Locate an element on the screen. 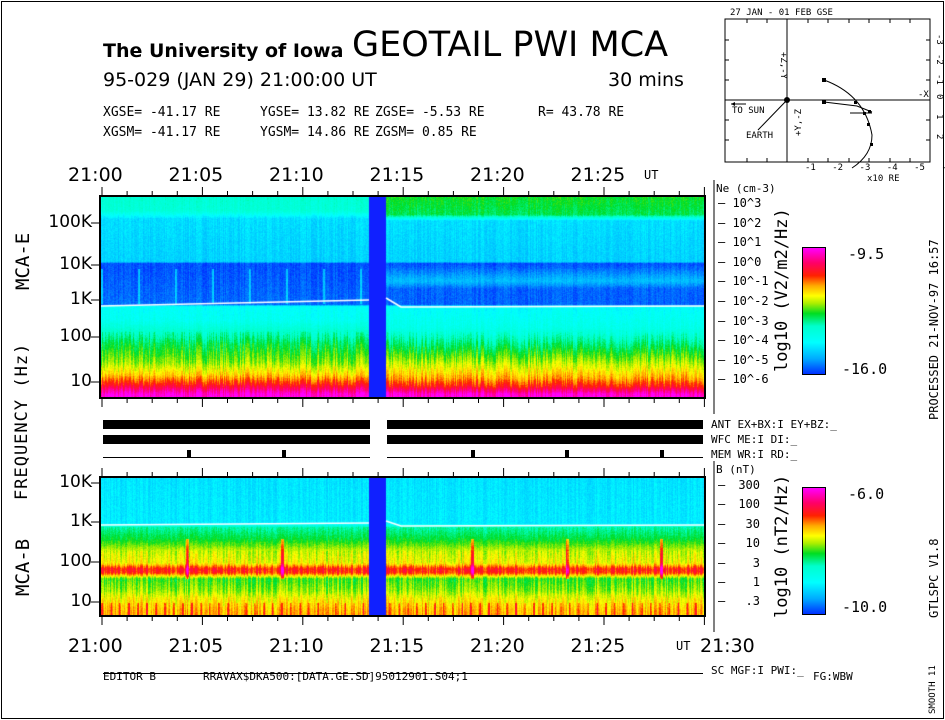 Image resolution: width=945 pixels, height=720 pixels. main-title: GEOTAIL PWI MCA is located at coordinates (510, 45).